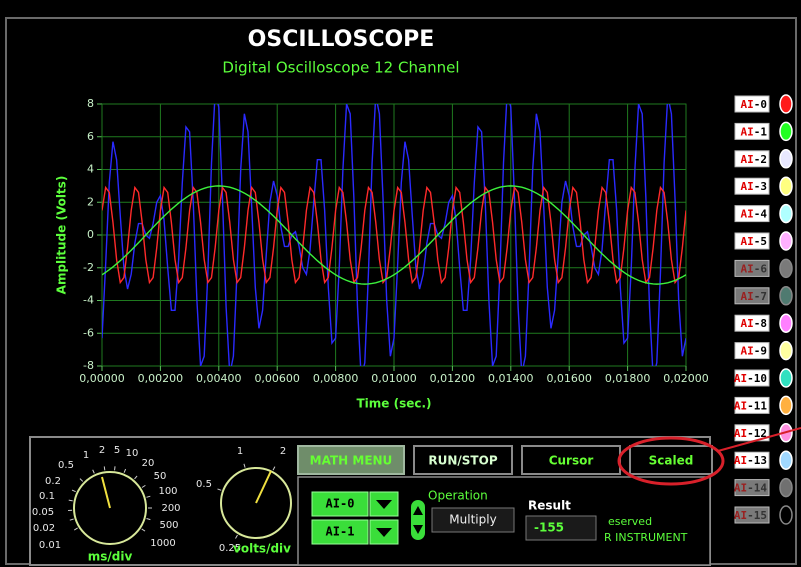 The height and width of the screenshot is (567, 801). I want to click on channel-toggle: AI-4, so click(763, 213).